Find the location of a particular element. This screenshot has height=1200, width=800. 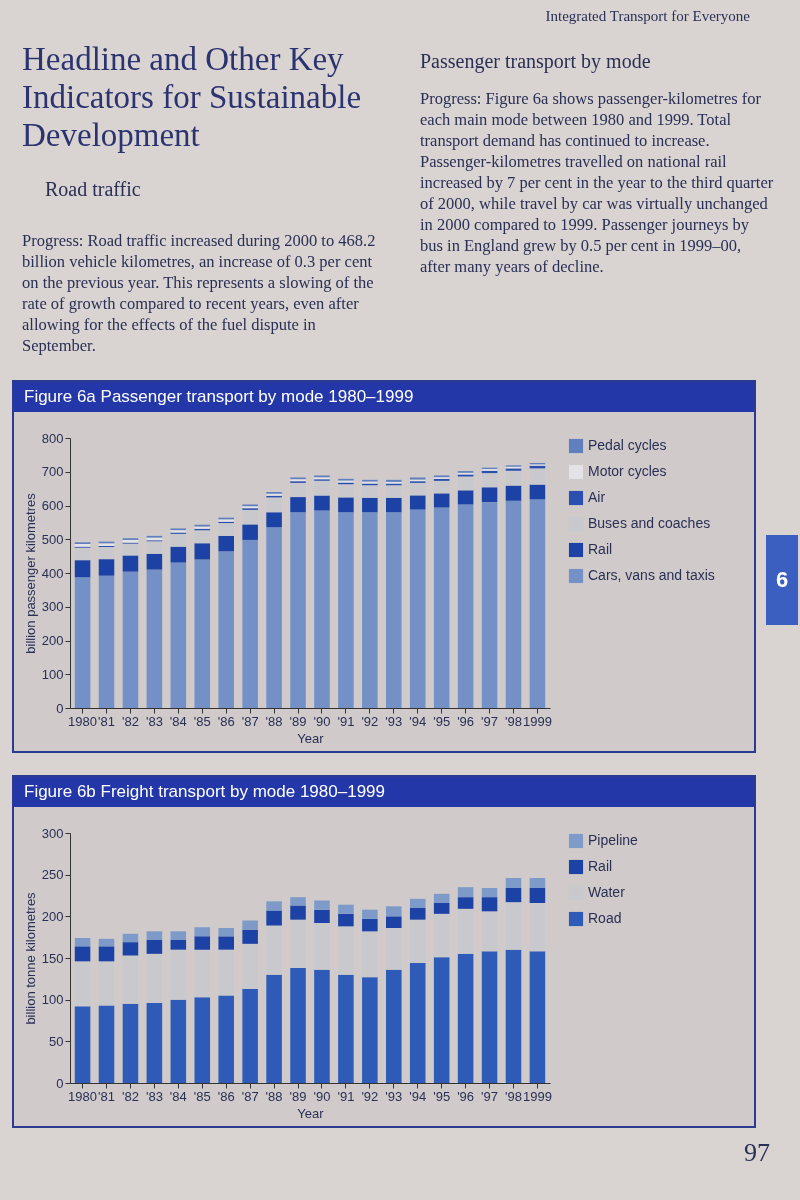

text: 97 is located at coordinates (757, 1153).